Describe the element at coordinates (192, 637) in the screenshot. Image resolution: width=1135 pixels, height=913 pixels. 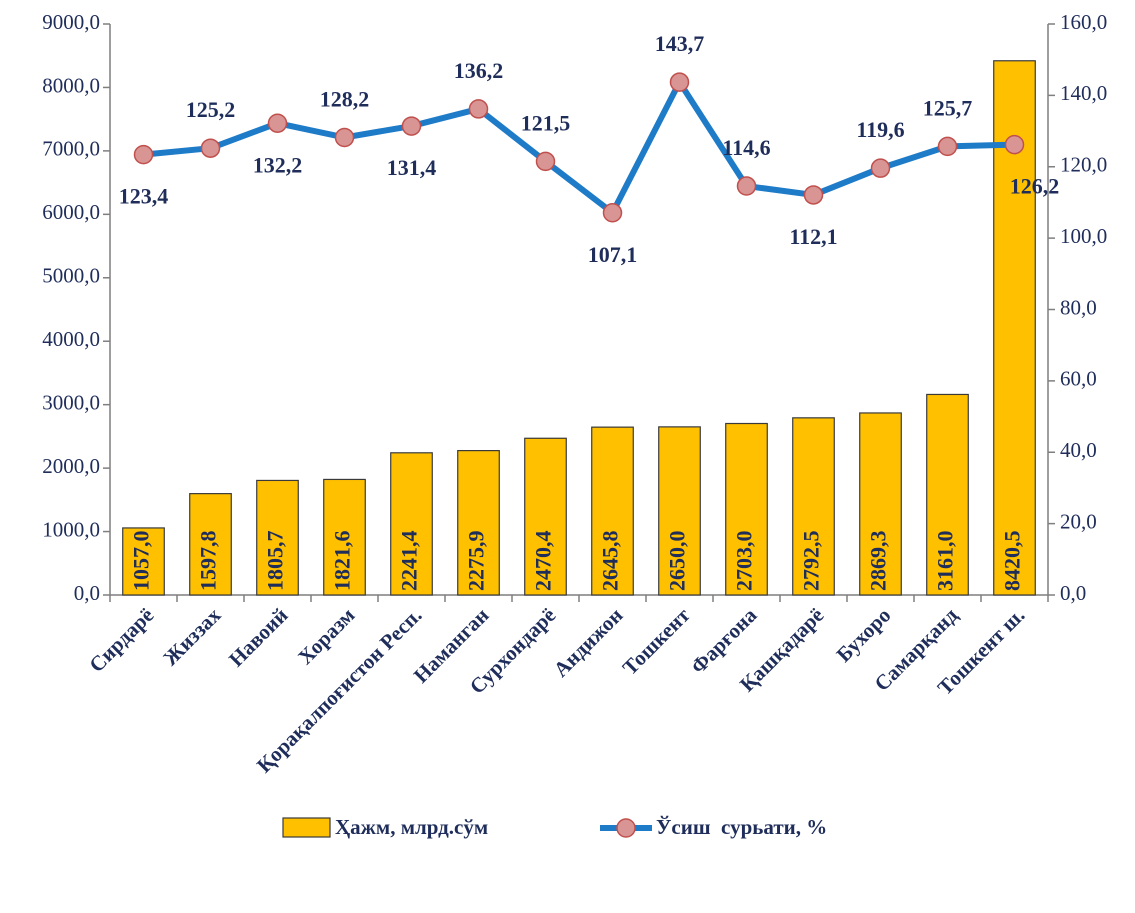
I see `x-tick-label: Жиззах` at that location.